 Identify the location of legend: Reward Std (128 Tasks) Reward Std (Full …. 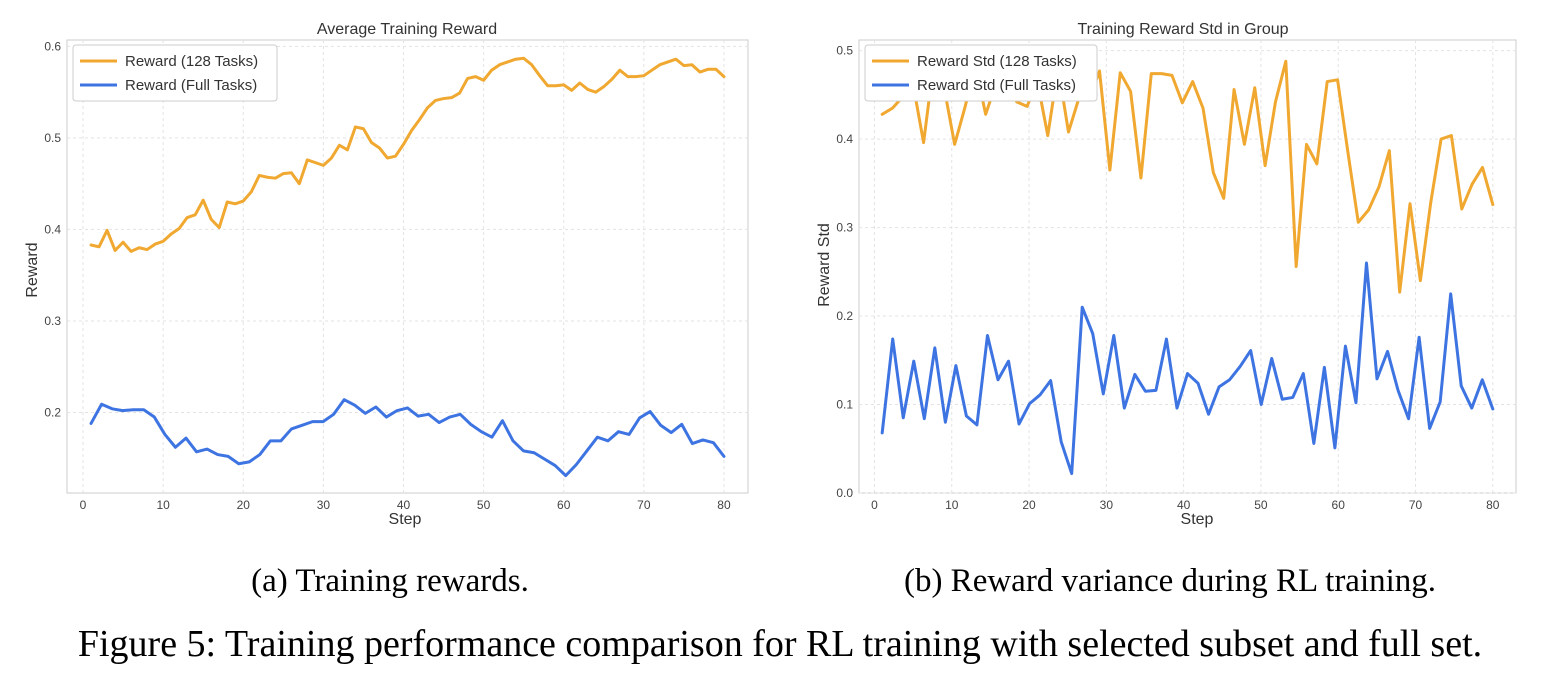
(981, 73).